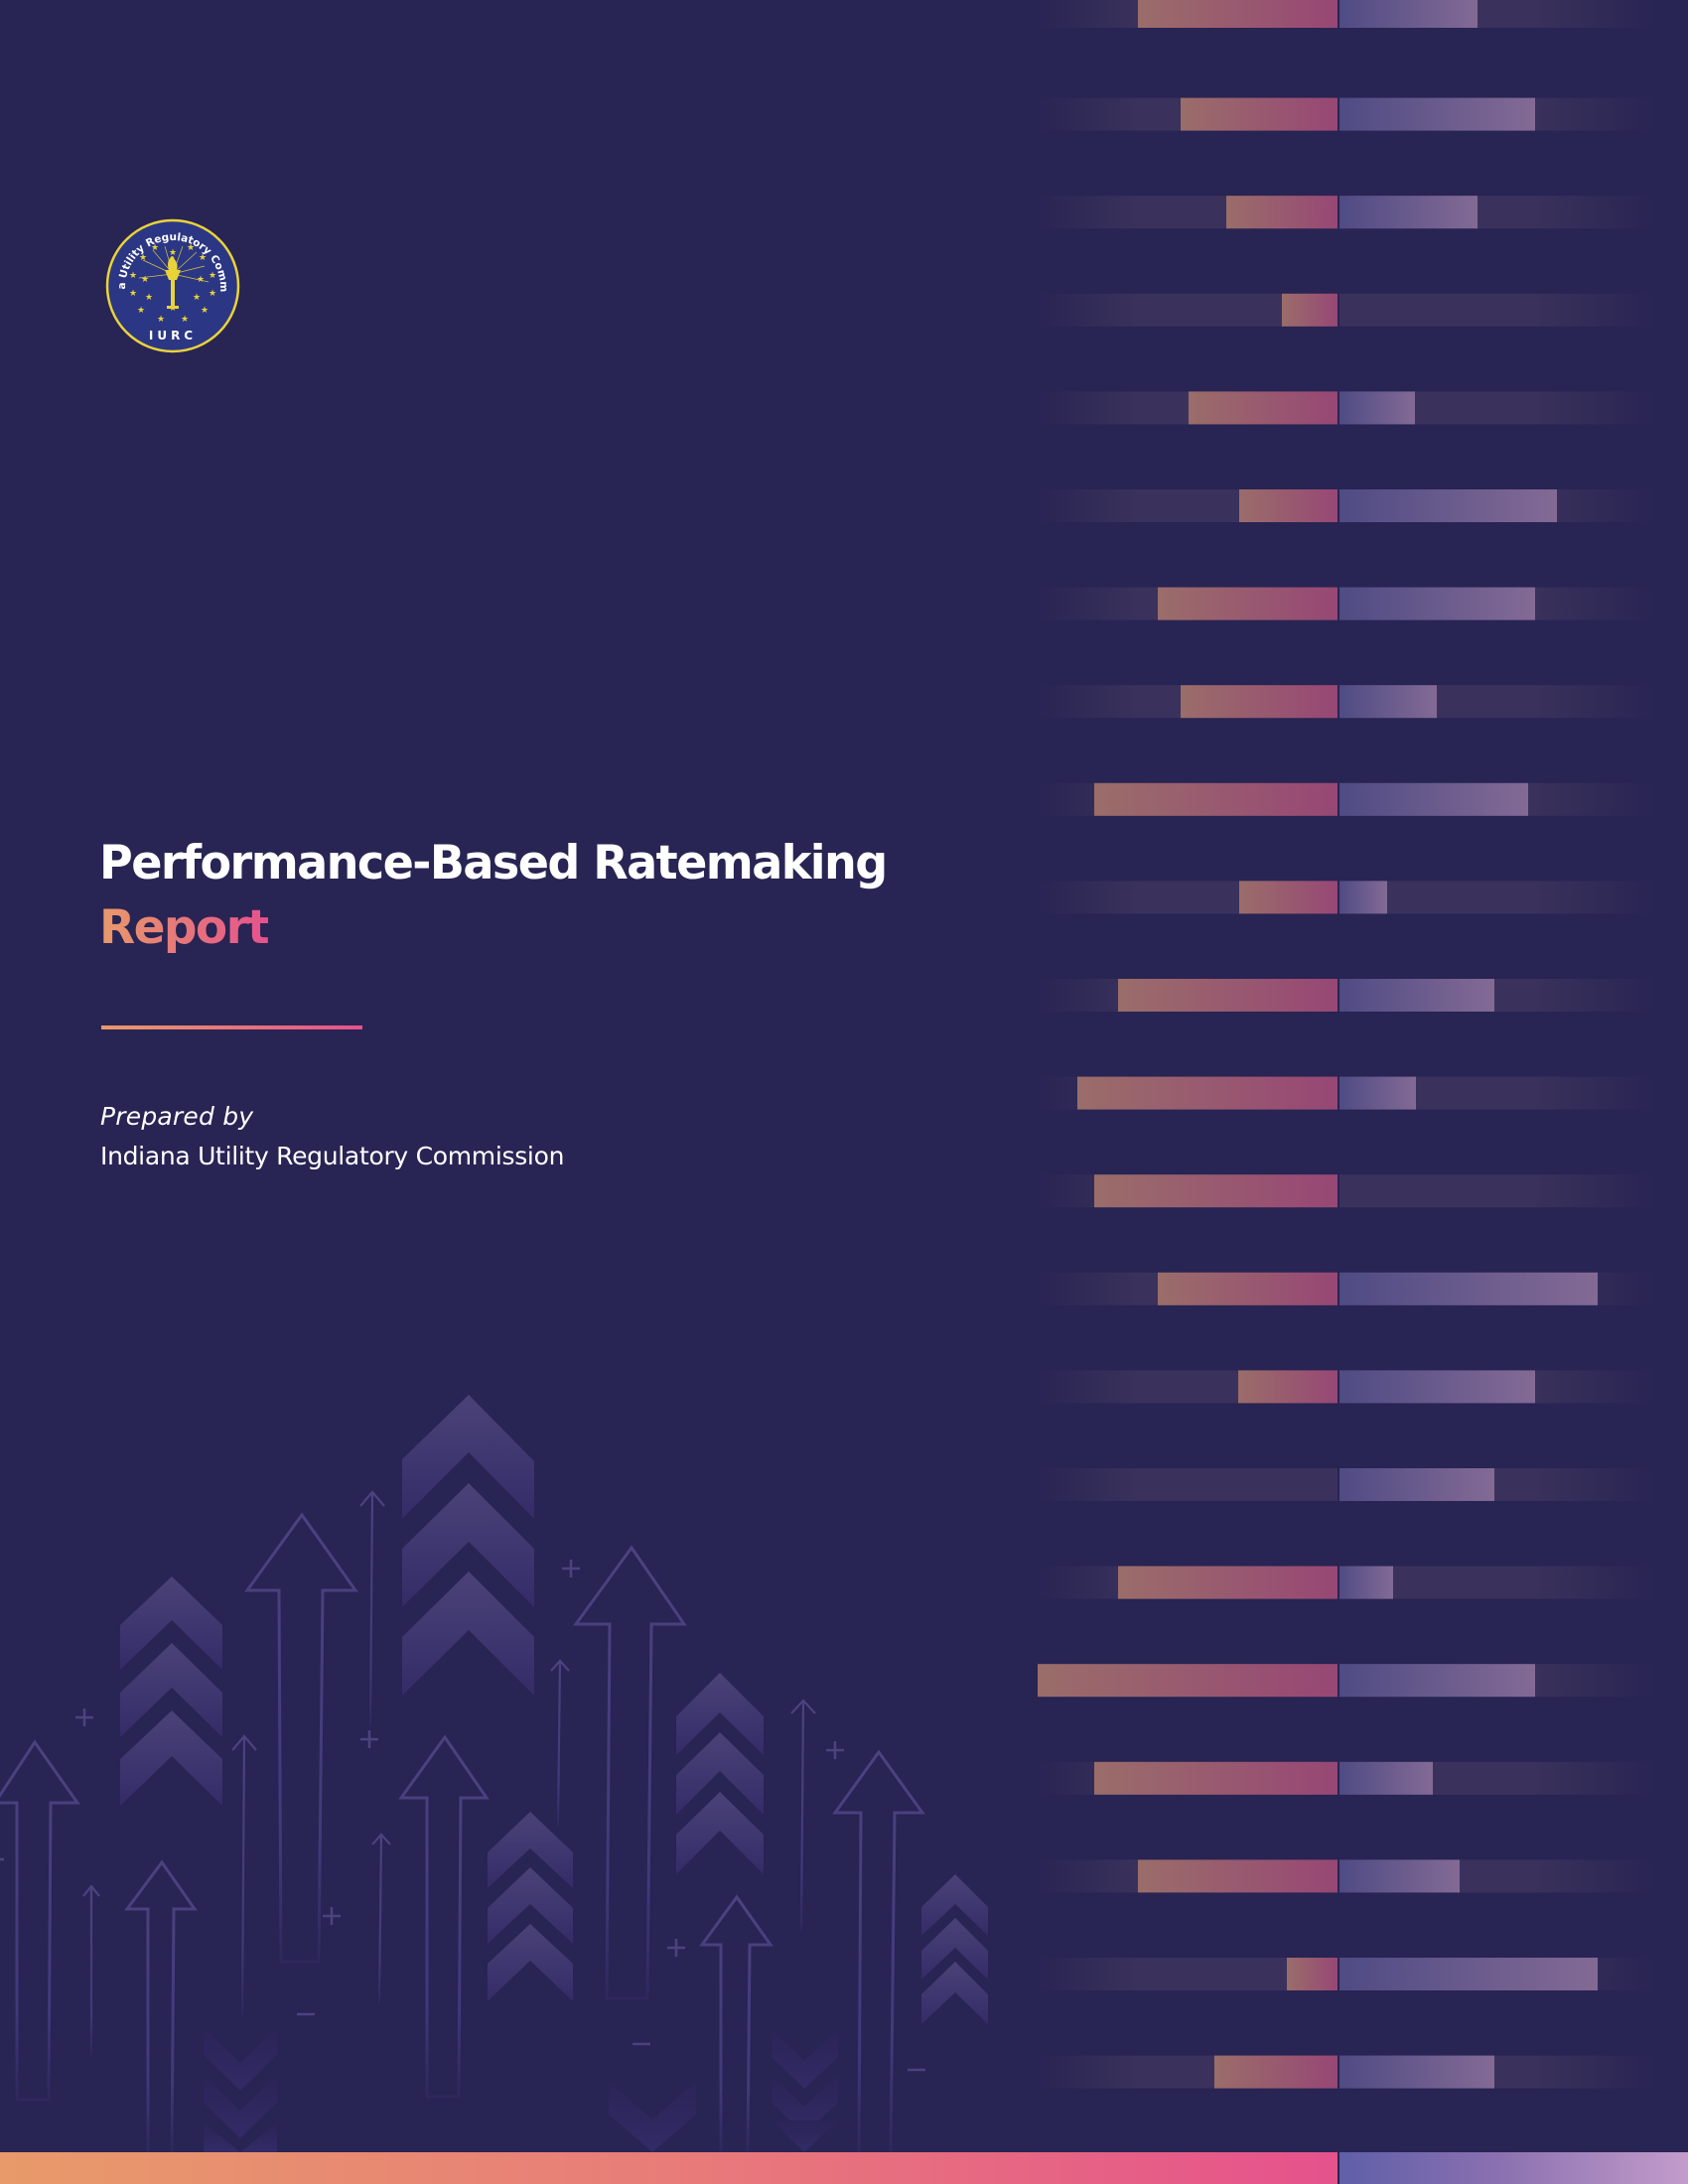  I want to click on organization-name: Indiana Utility Regulatory Commission, so click(332, 1156).